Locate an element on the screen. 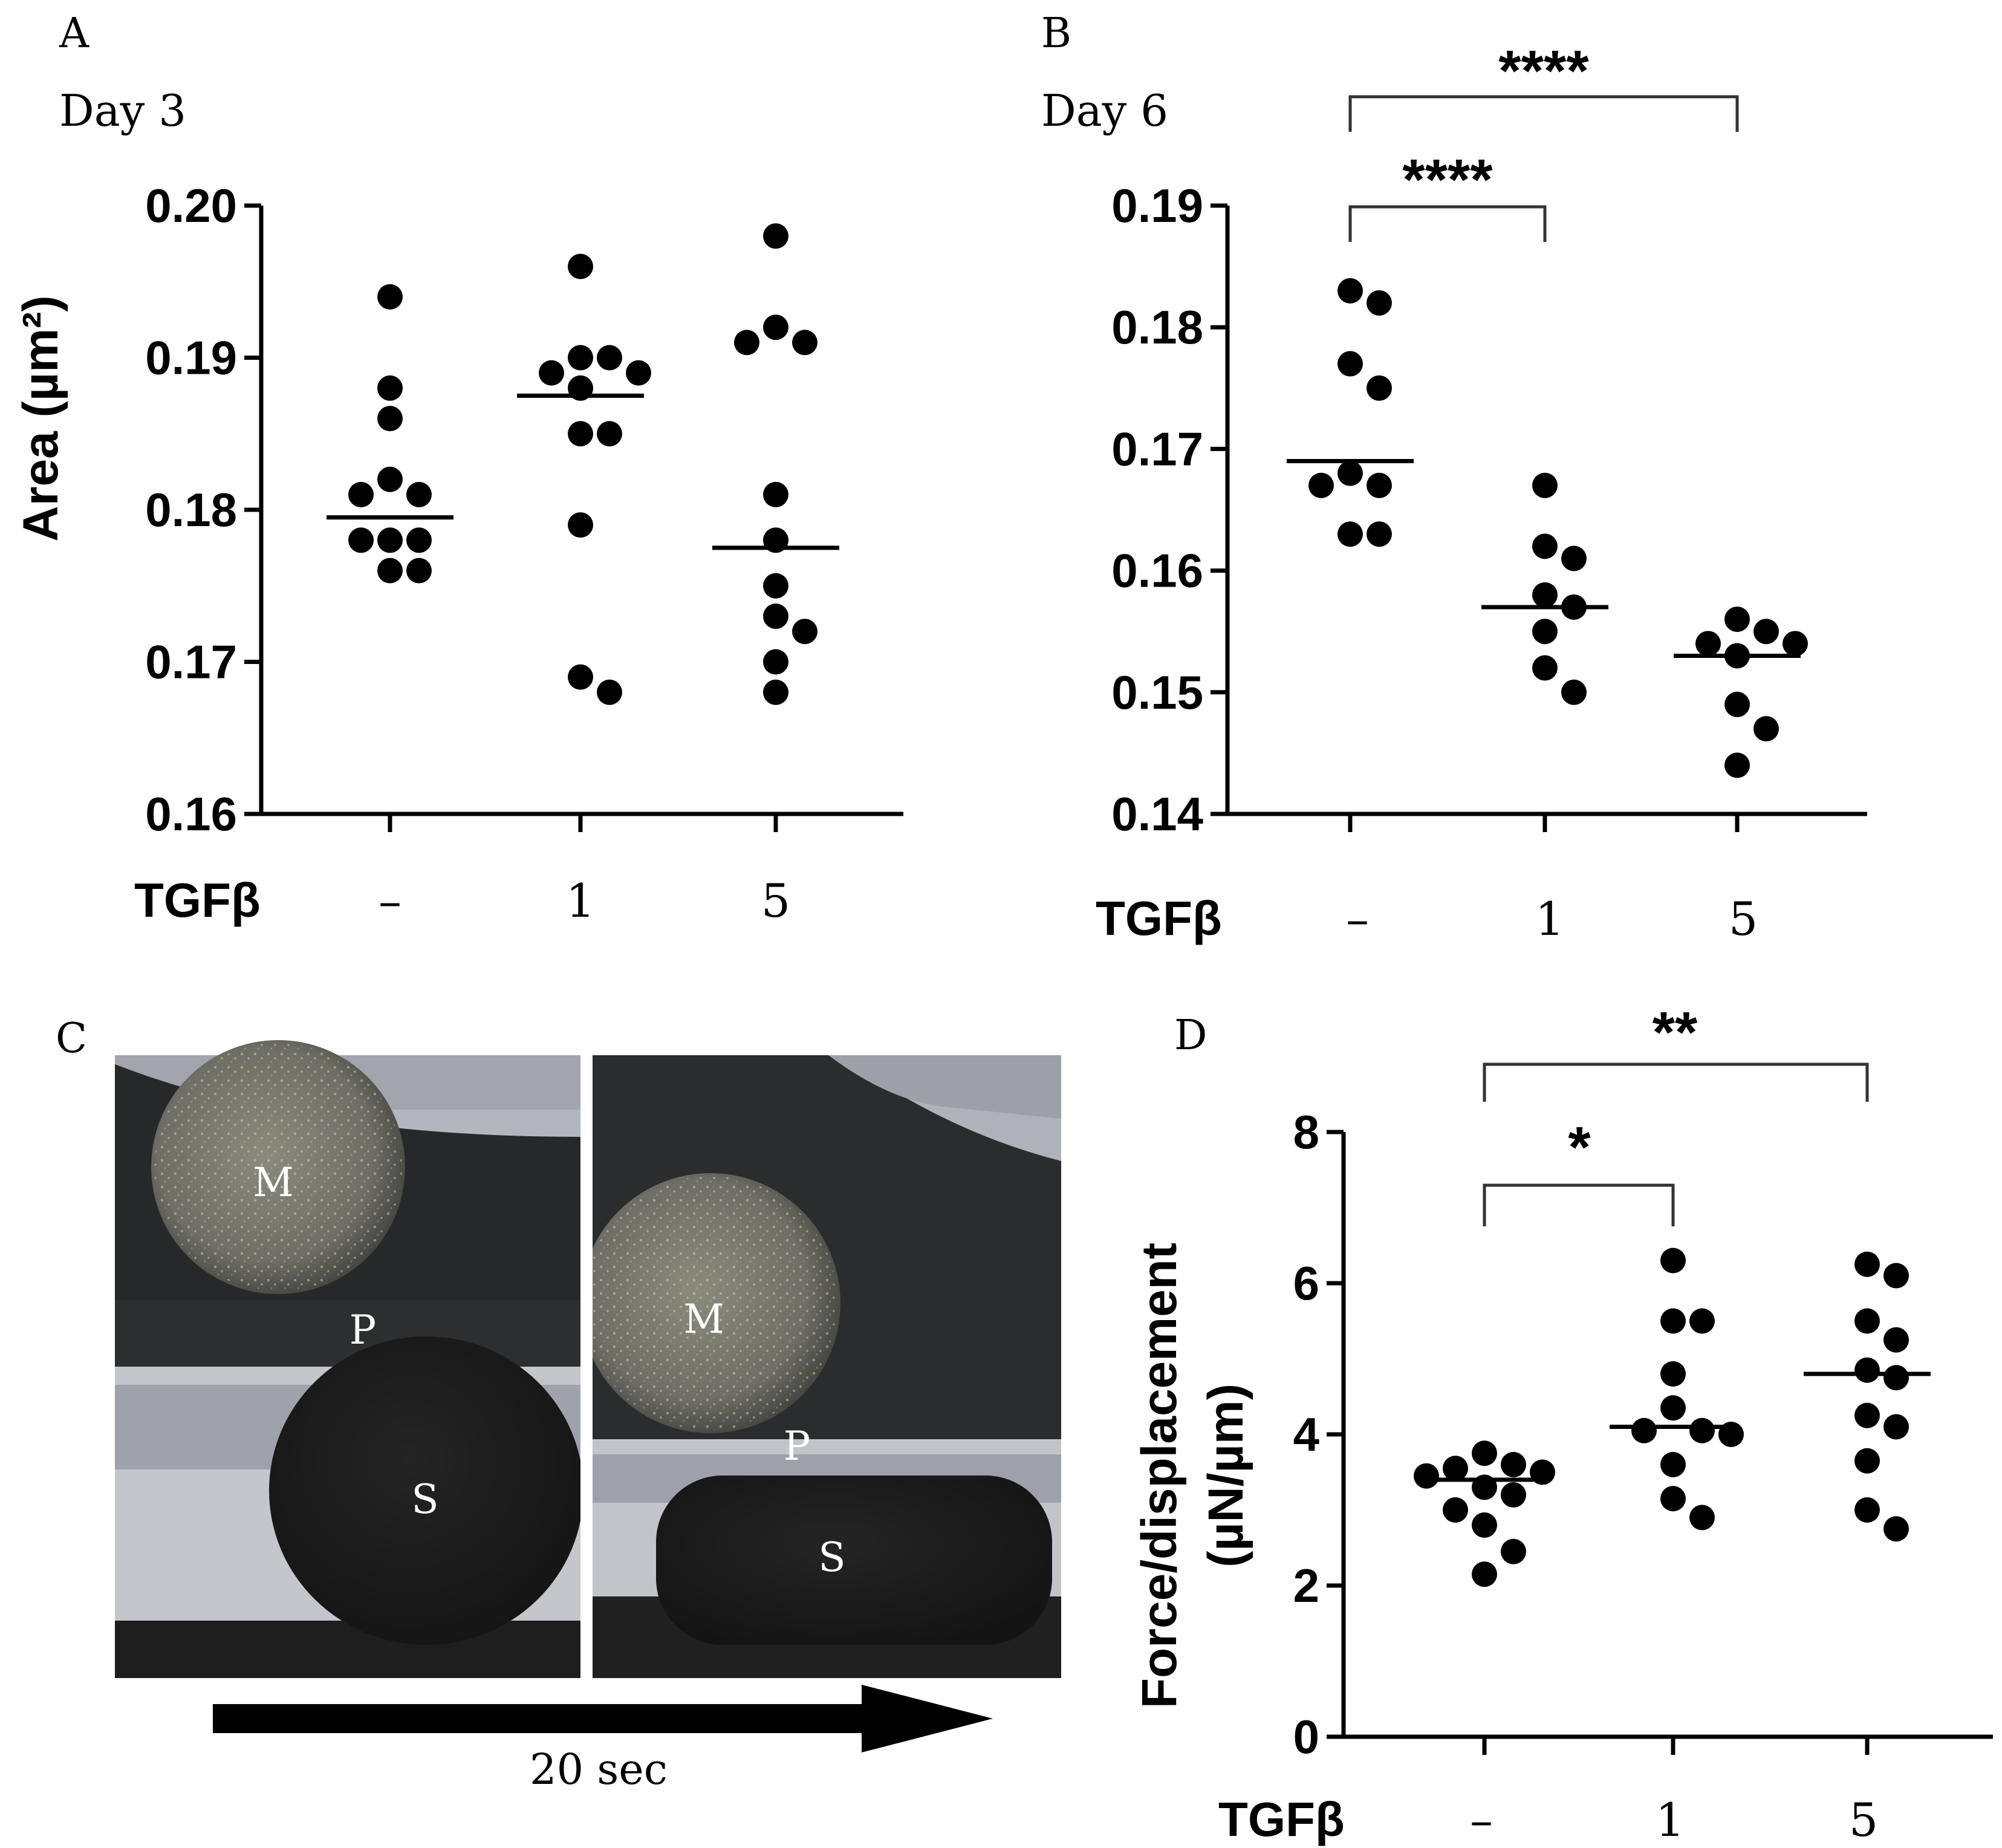 The height and width of the screenshot is (1848, 2002). panel-d-ylabel-units: (µN/µm) is located at coordinates (1225, 1475).